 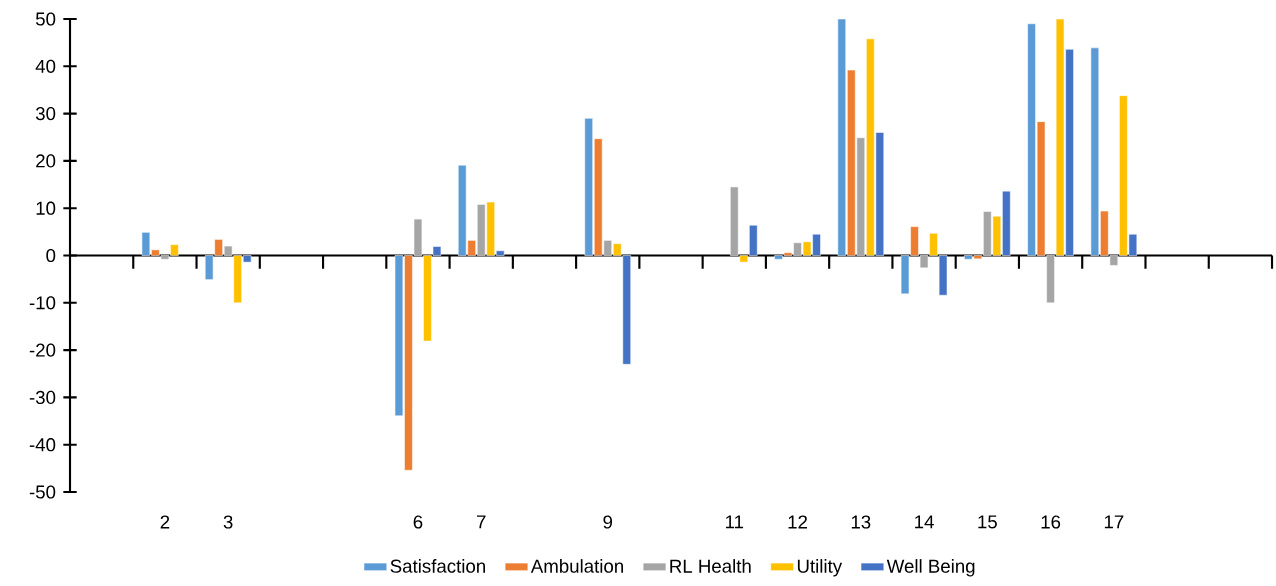 What do you see at coordinates (797, 522) in the screenshot?
I see `x-tick-label: 12` at bounding box center [797, 522].